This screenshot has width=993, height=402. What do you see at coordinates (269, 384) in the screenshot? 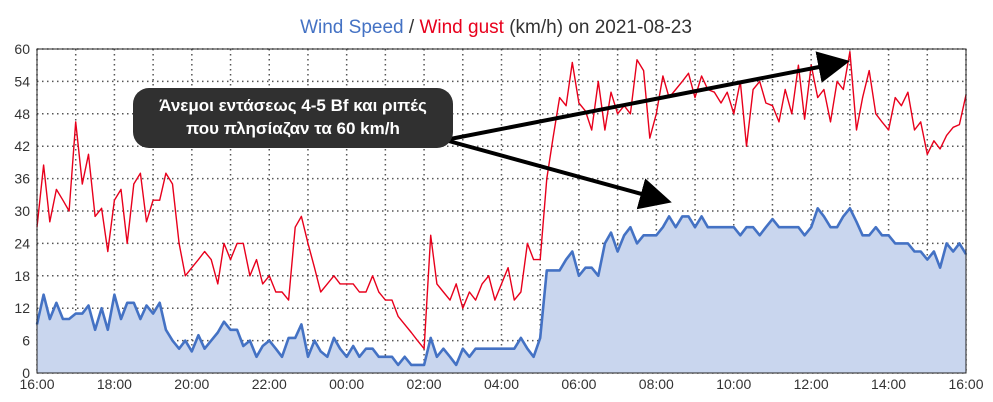
I see `x-tick-label: 22:00` at bounding box center [269, 384].